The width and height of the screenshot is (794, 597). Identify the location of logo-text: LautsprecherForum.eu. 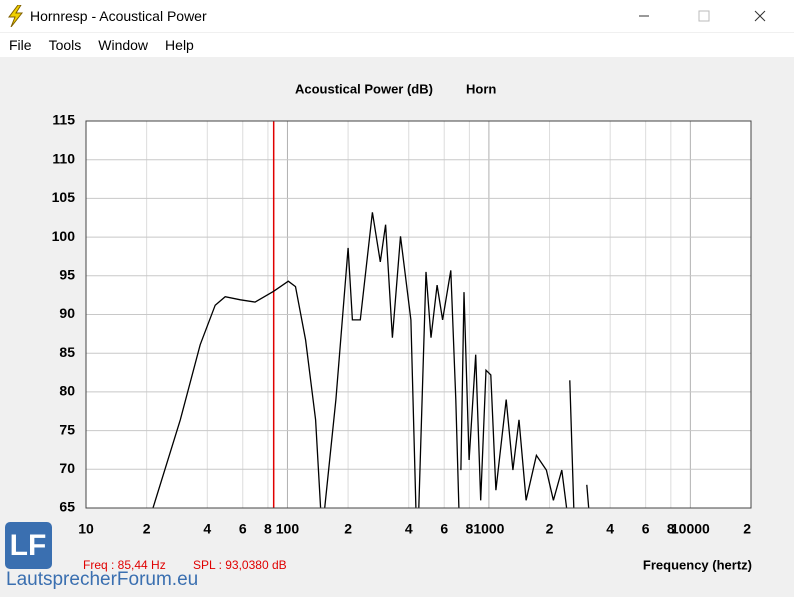
(102, 579).